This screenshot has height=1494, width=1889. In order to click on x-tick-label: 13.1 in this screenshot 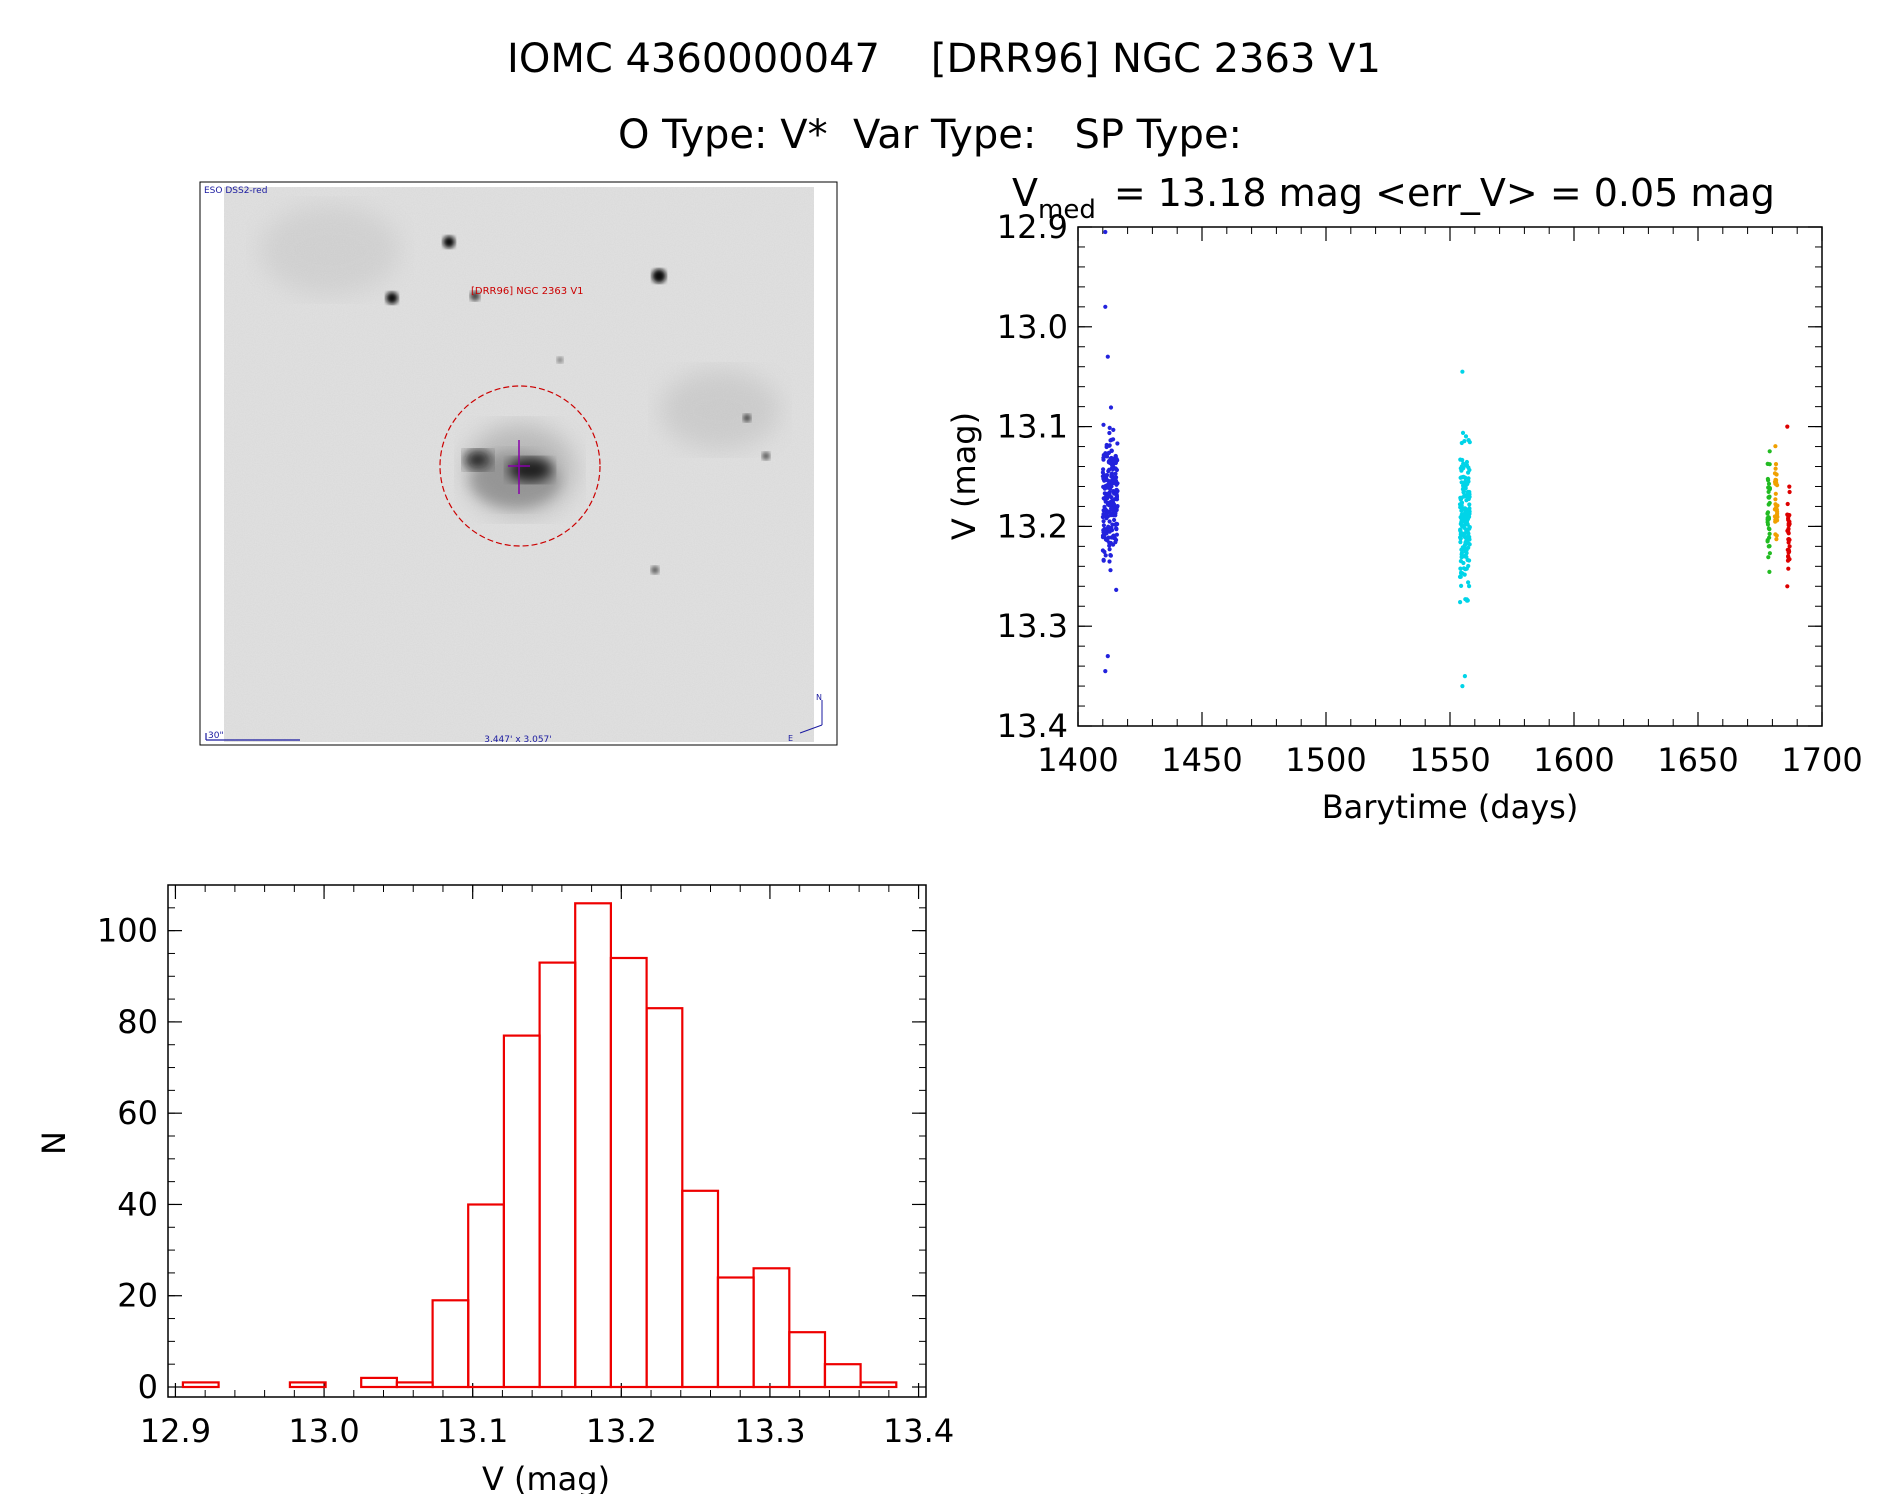, I will do `click(472, 1431)`.